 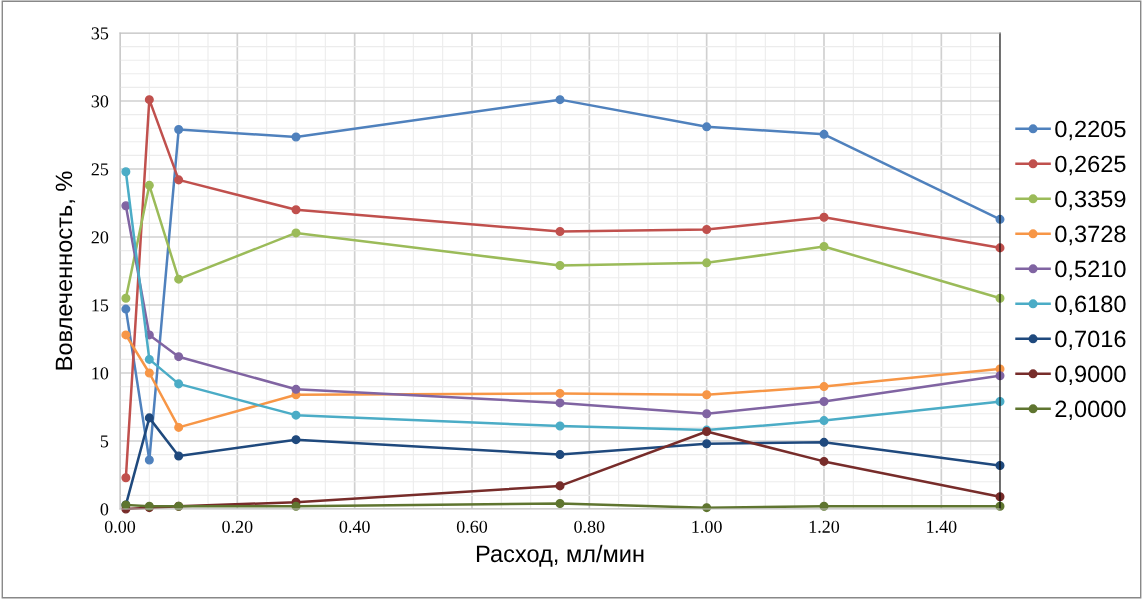 What do you see at coordinates (707, 526) in the screenshot?
I see `x-tick-label: 1.00` at bounding box center [707, 526].